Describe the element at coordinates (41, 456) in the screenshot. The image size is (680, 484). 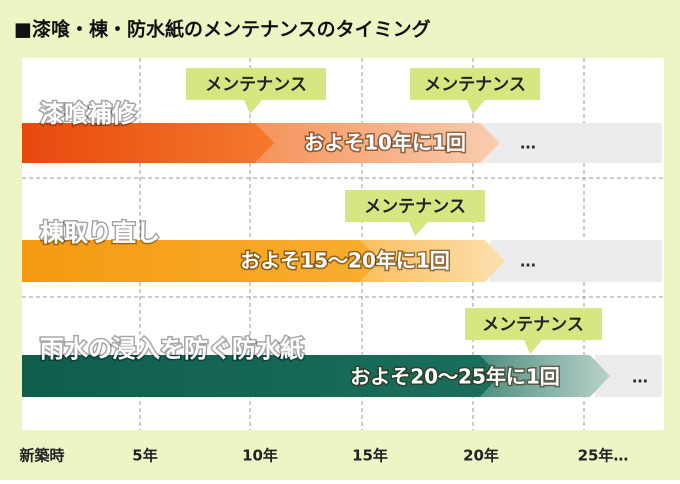
I see `axis-label: 新築時` at that location.